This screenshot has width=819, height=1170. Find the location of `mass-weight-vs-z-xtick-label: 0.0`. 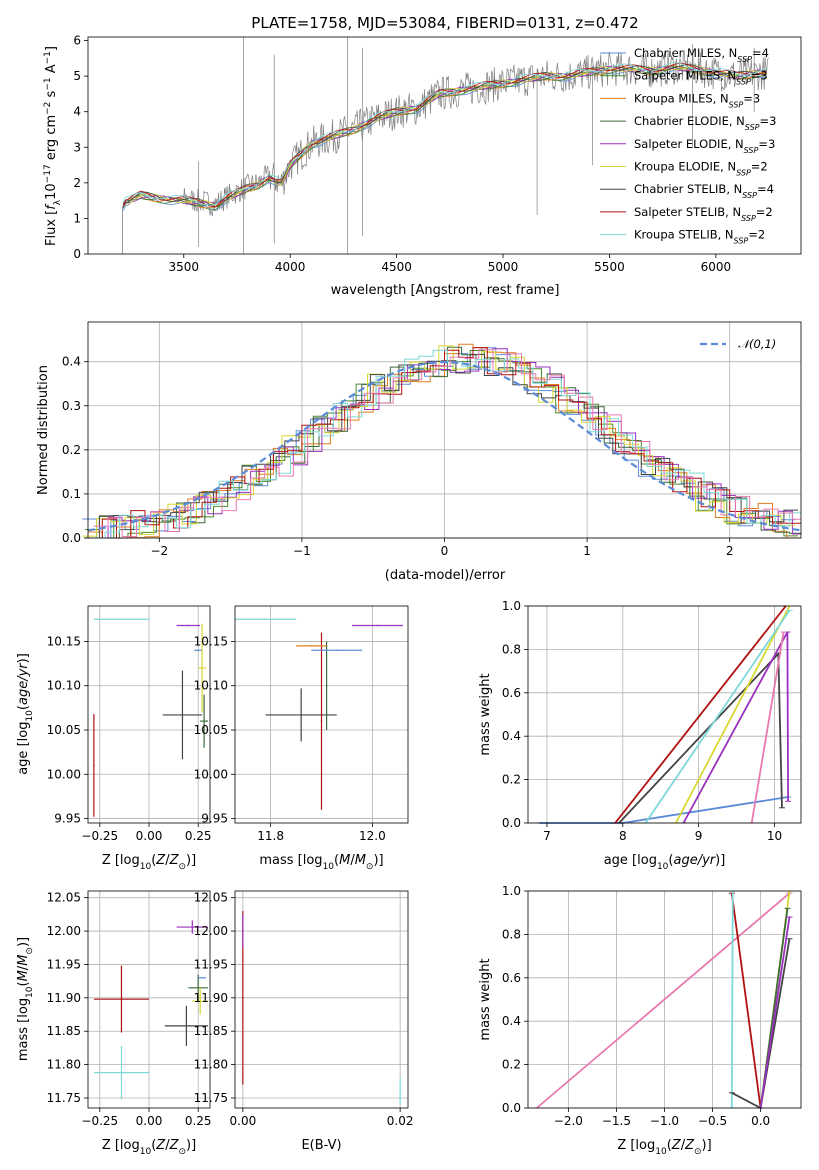

mass-weight-vs-z-xtick-label: 0.0 is located at coordinates (760, 1121).